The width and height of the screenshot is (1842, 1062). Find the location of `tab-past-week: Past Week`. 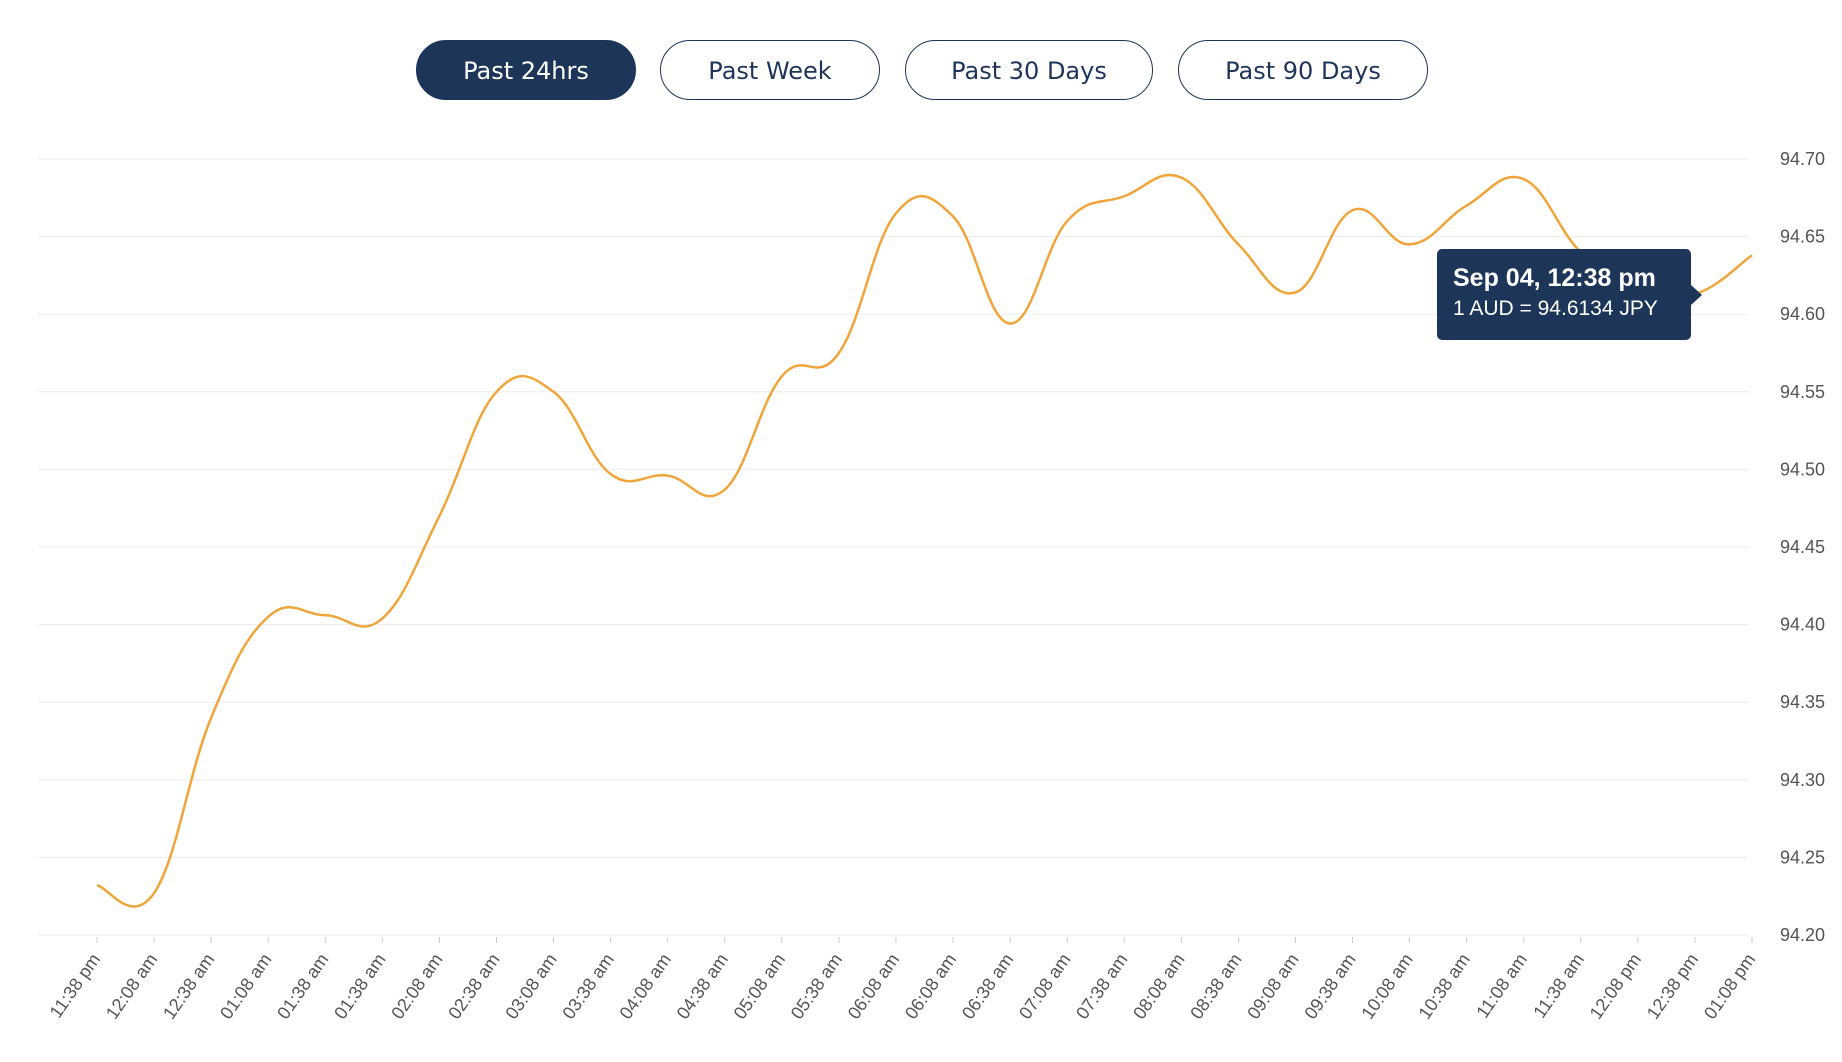

tab-past-week: Past Week is located at coordinates (770, 70).